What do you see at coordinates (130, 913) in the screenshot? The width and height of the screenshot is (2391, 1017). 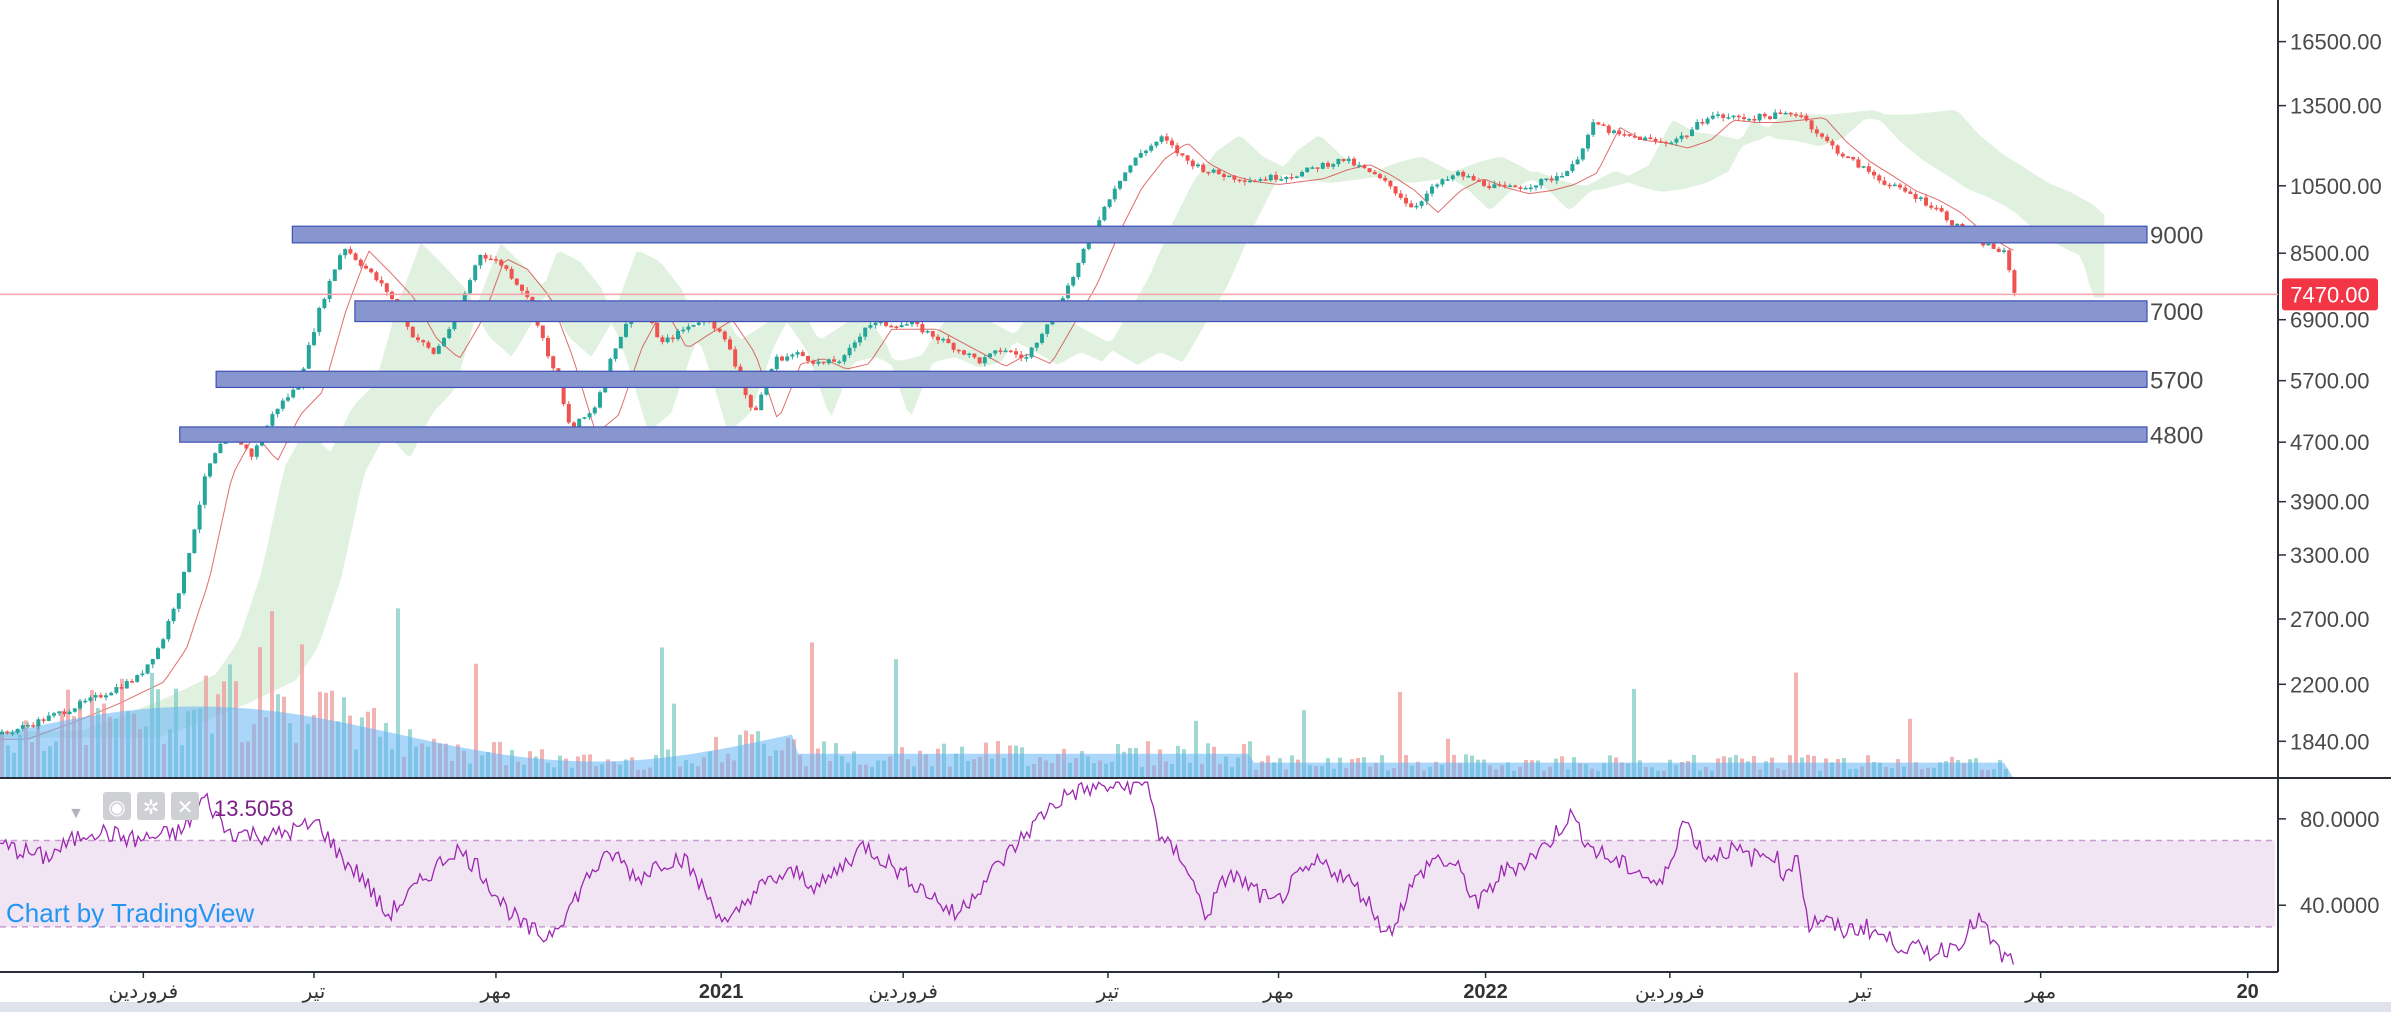 I see `tradingview-watermark: Chart by TradingView` at bounding box center [130, 913].